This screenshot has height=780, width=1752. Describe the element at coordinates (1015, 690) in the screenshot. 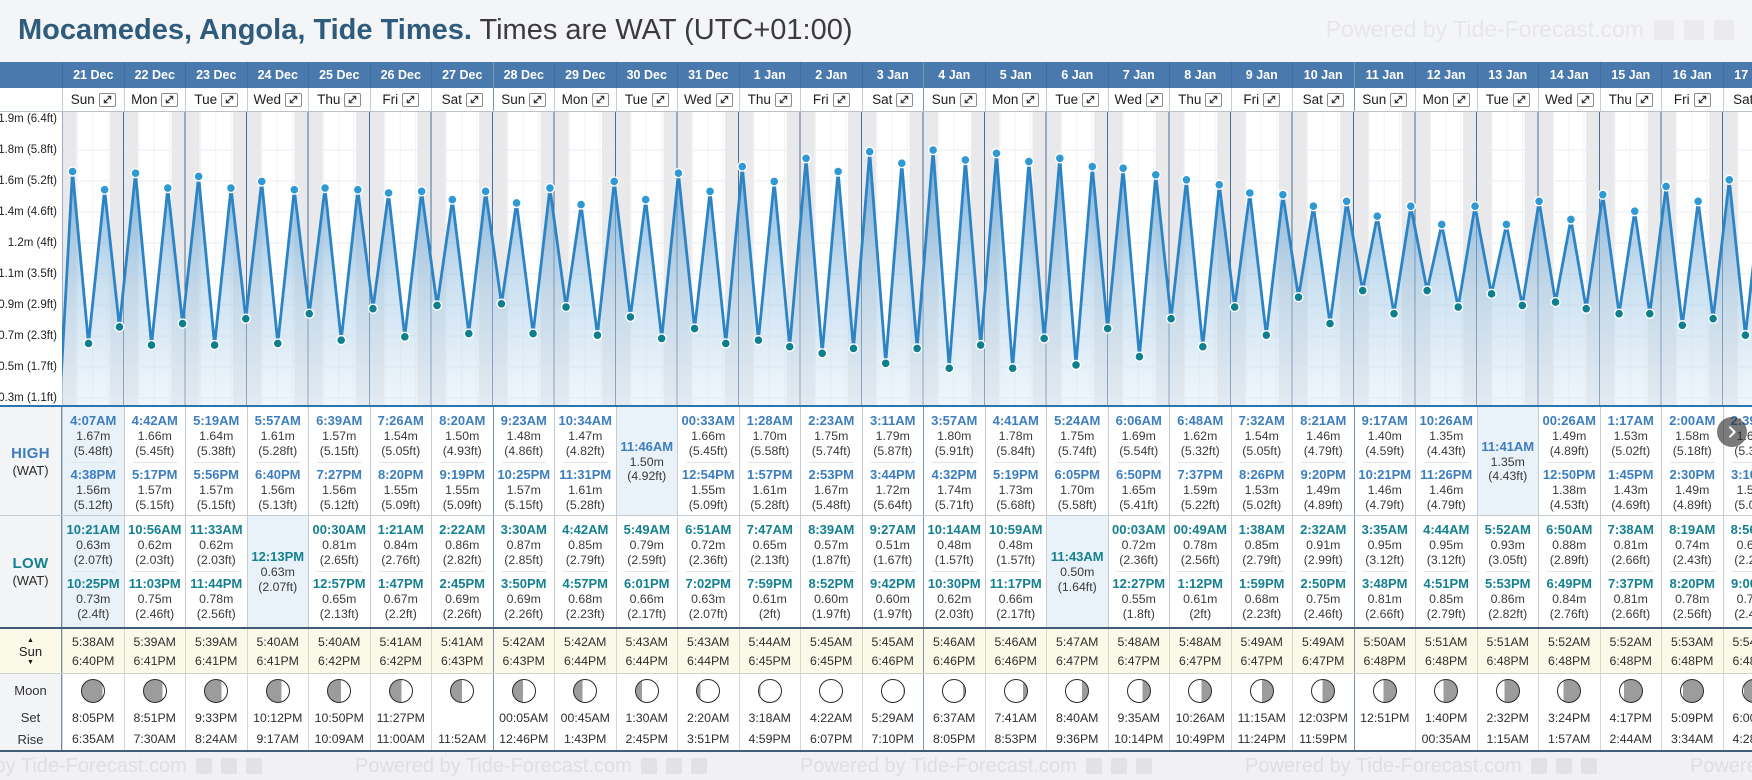

I see `moon-cell` at that location.